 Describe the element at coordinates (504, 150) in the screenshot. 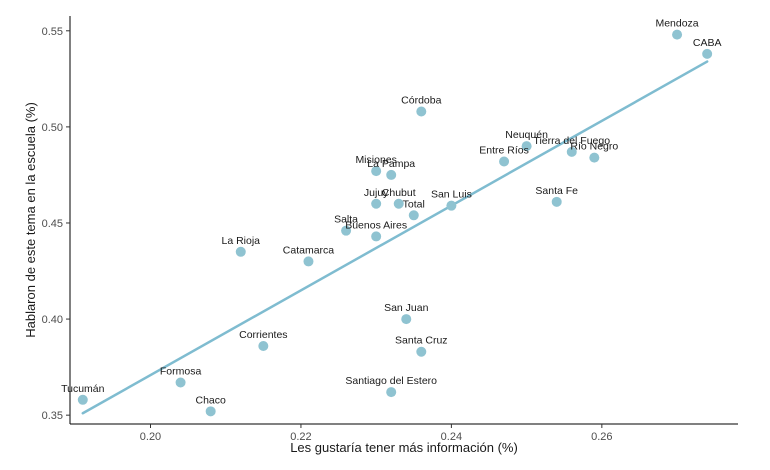

I see `data-point-label: Entre Ríos` at that location.